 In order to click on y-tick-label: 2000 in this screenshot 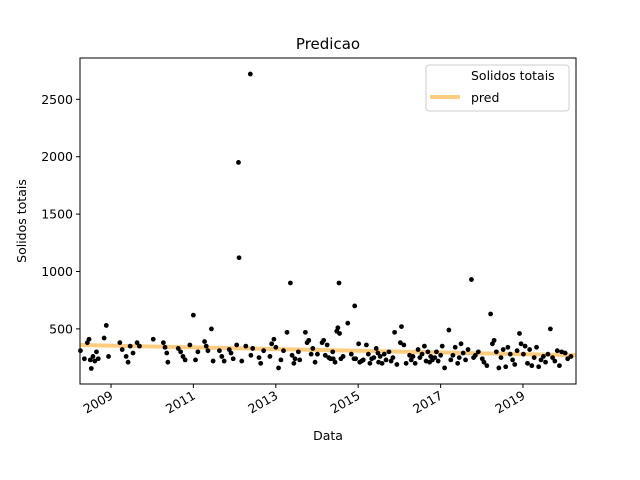, I will do `click(57, 156)`.